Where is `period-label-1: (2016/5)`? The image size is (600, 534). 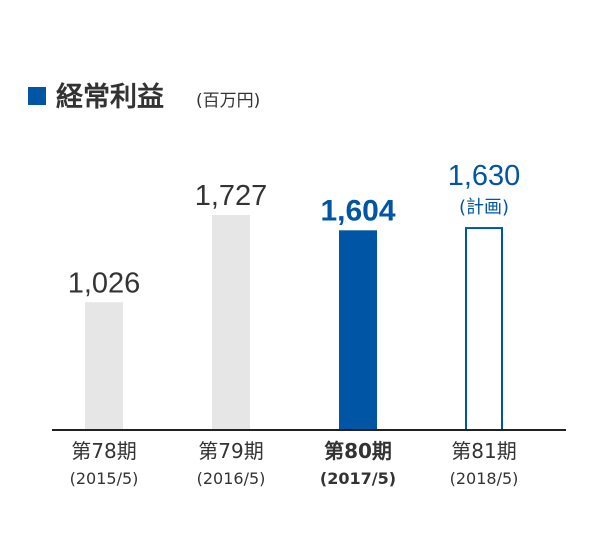
period-label-1: (2016/5) is located at coordinates (231, 478).